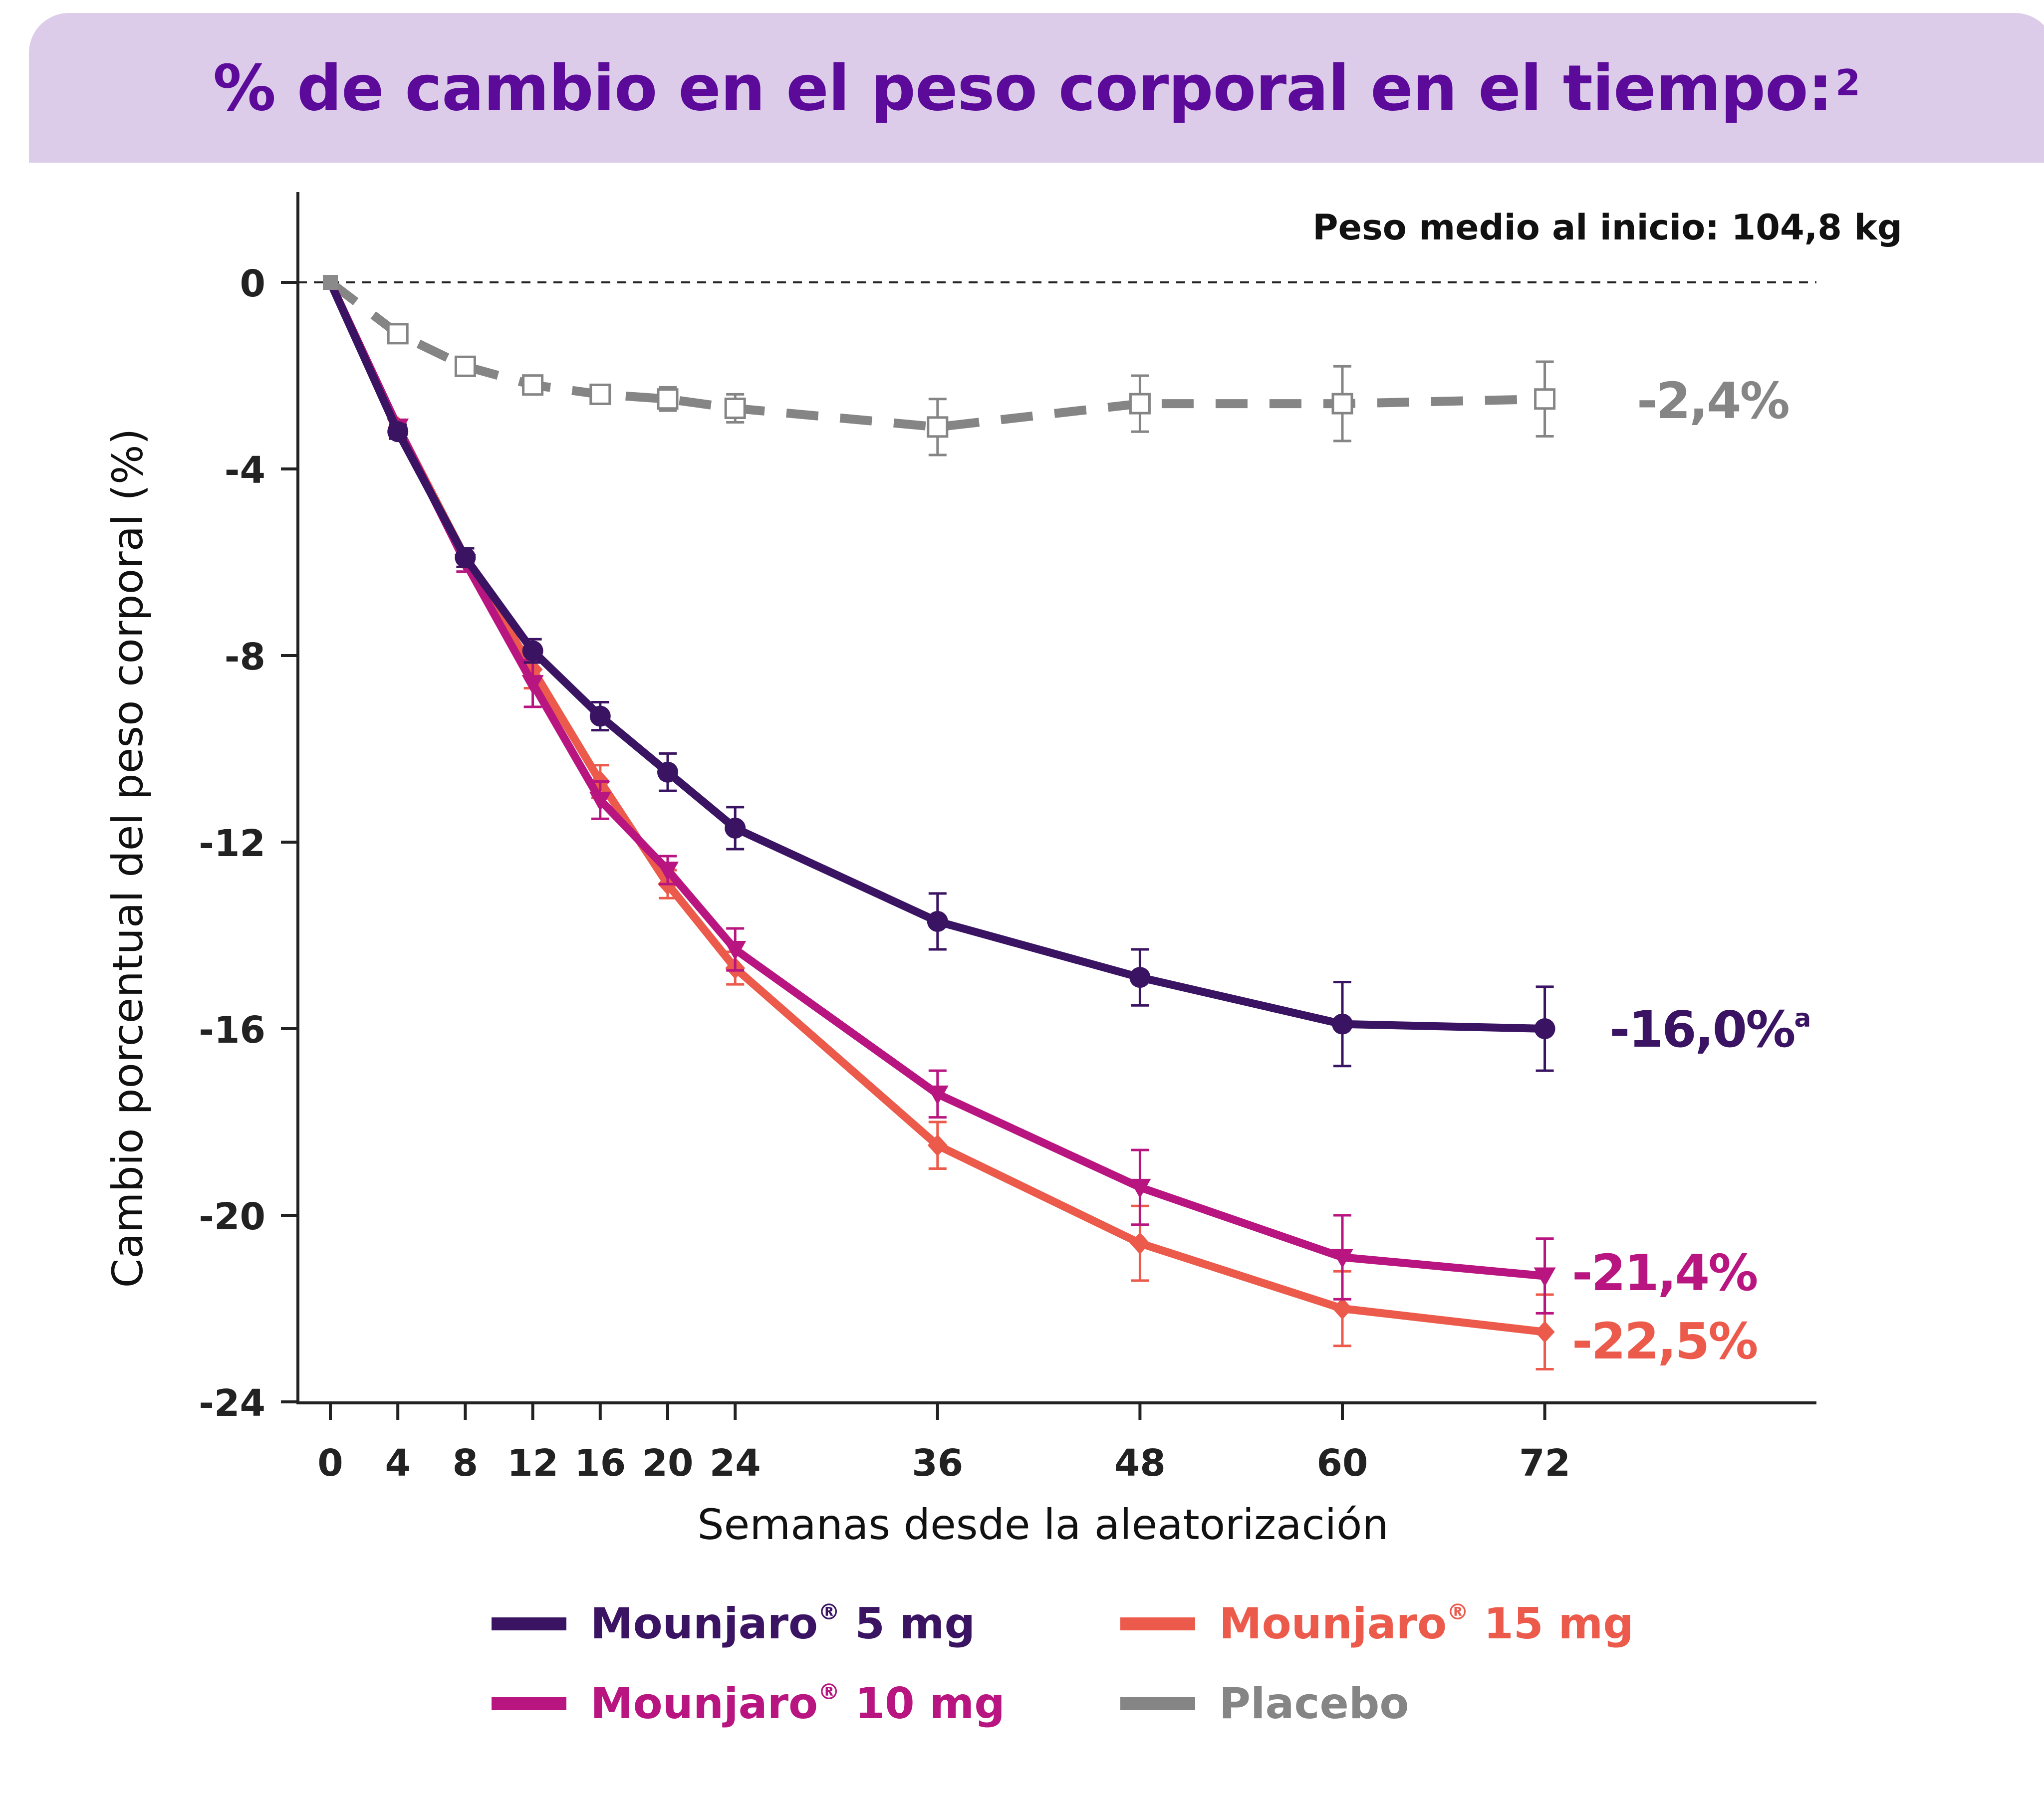 This screenshot has height=1800, width=2044. Describe the element at coordinates (1709, 1029) in the screenshot. I see `end-value-label: -16,0%a` at that location.